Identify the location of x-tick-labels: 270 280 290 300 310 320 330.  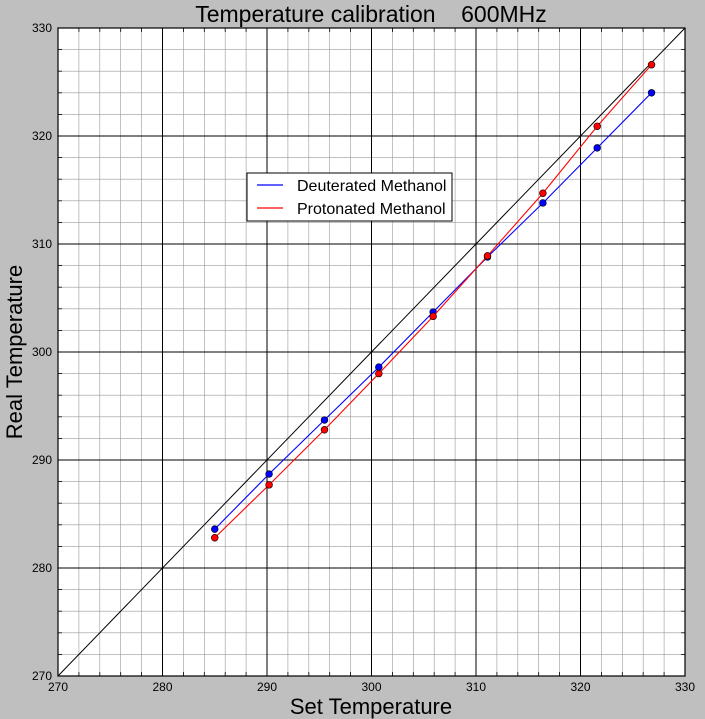
(371, 687).